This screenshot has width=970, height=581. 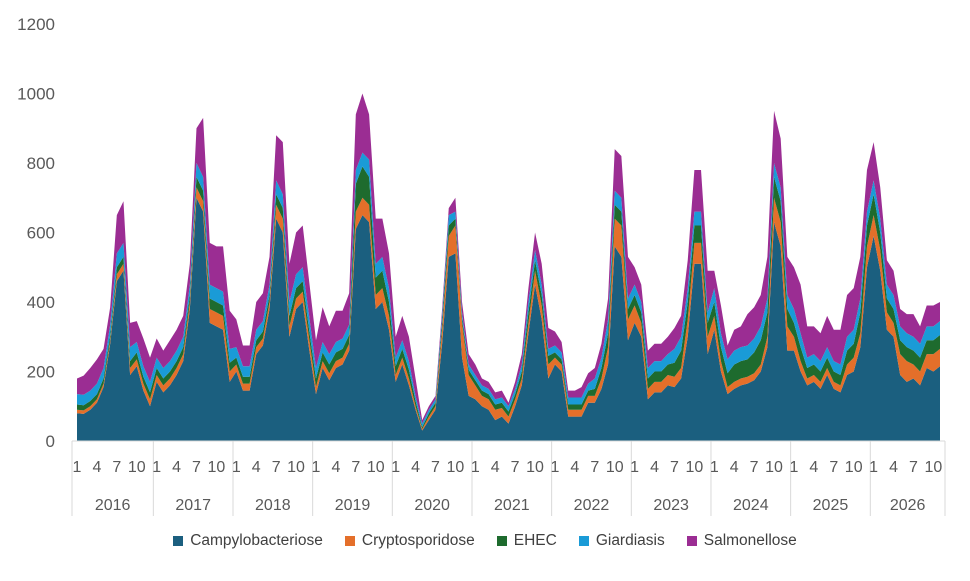 What do you see at coordinates (113, 505) in the screenshot?
I see `x-year-label: 2016` at bounding box center [113, 505].